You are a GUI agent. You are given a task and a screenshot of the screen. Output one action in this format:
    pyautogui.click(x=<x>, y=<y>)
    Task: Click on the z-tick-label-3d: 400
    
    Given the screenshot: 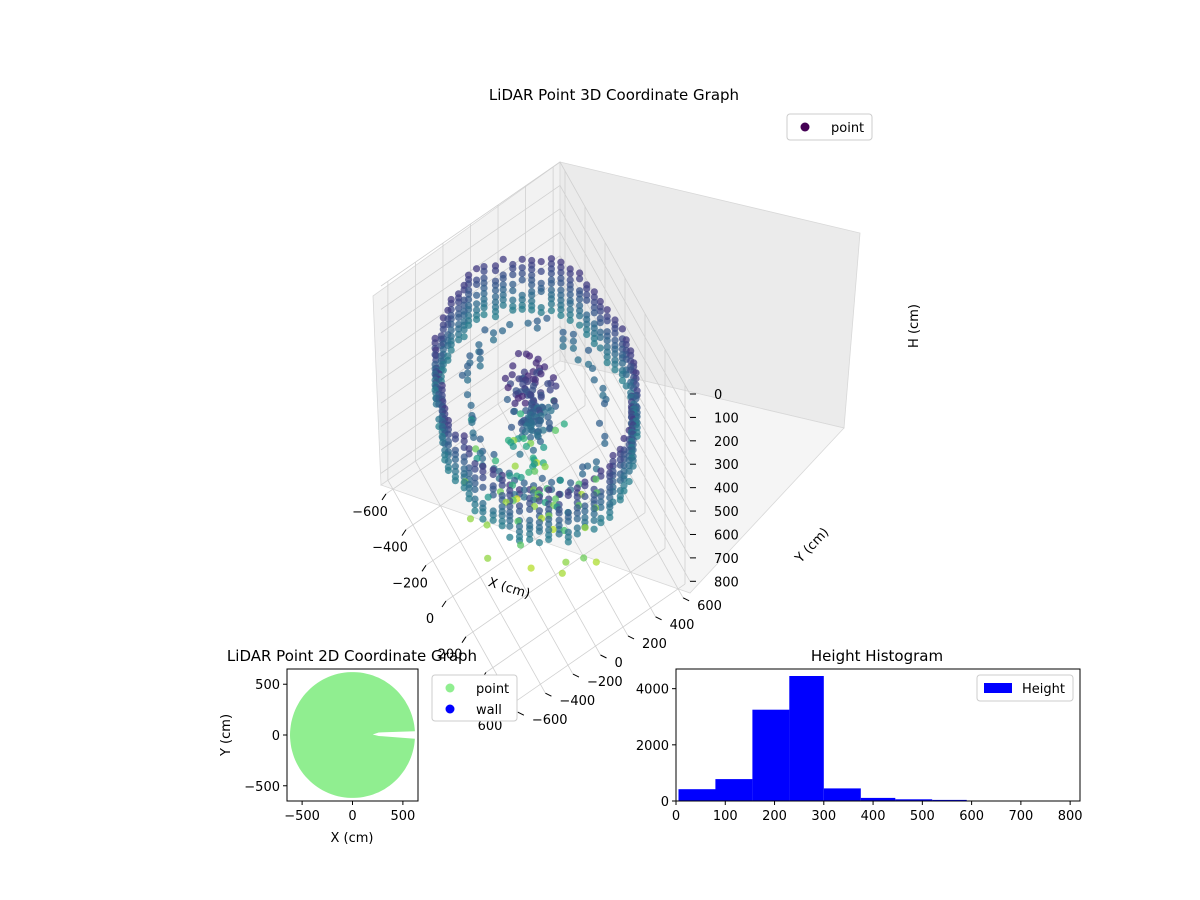 What is the action you would take?
    pyautogui.click(x=726, y=489)
    